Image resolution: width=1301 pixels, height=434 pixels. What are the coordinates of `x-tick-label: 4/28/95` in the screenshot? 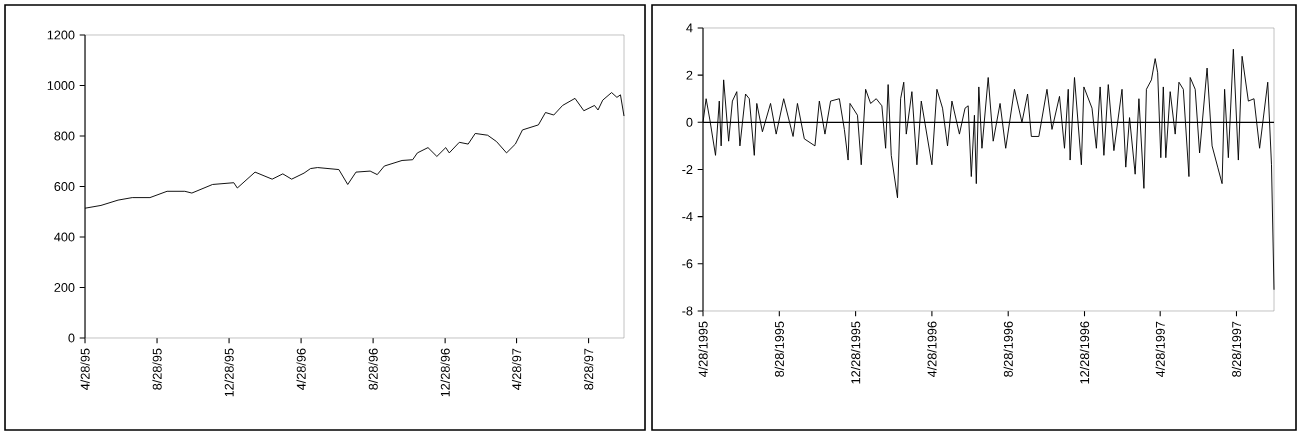 It's located at (85, 369).